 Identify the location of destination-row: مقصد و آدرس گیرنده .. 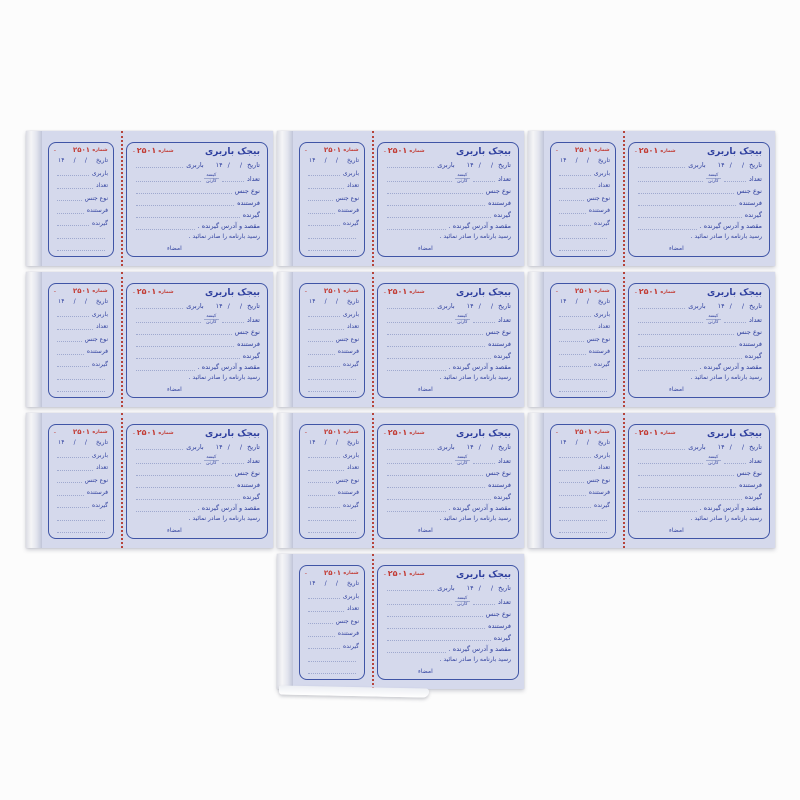
(698, 227).